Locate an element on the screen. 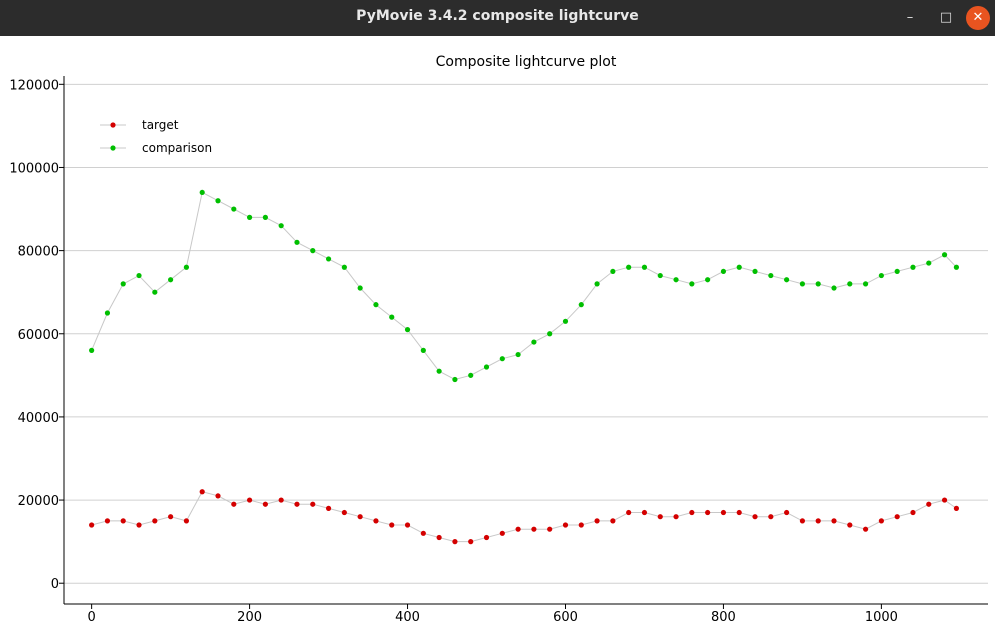 This screenshot has width=995, height=635. chart-title: Composite lightcurve plot is located at coordinates (526, 62).